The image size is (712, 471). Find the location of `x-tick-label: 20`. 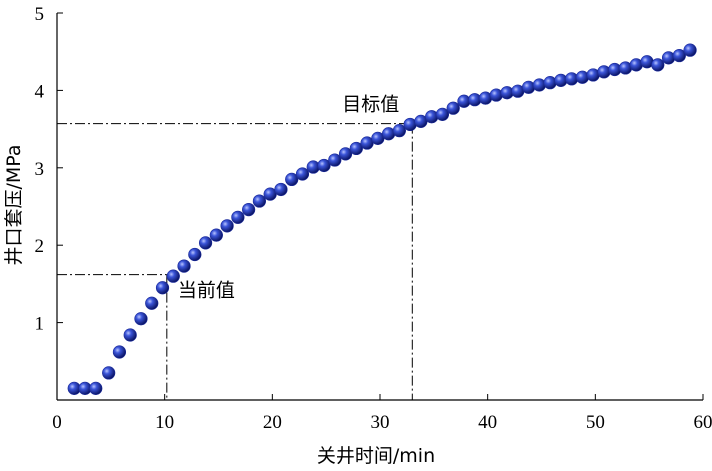

x-tick-label: 20 is located at coordinates (272, 422).